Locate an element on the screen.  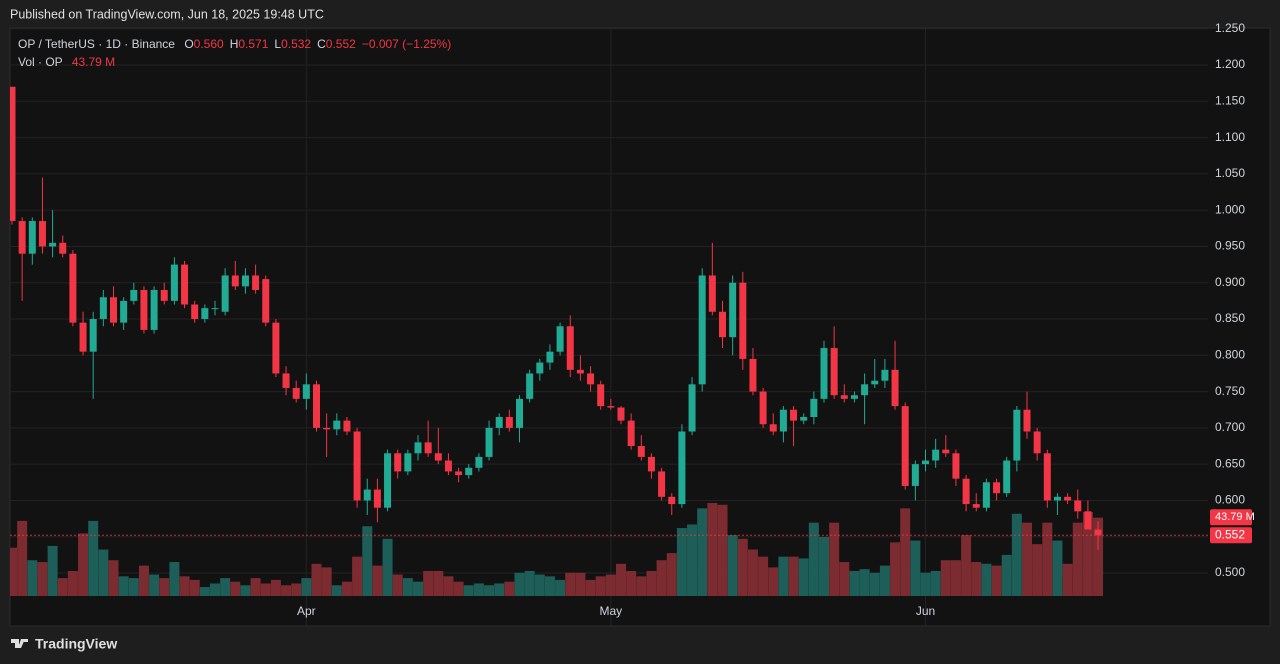
y-tick-label: 0.500 is located at coordinates (1230, 572).